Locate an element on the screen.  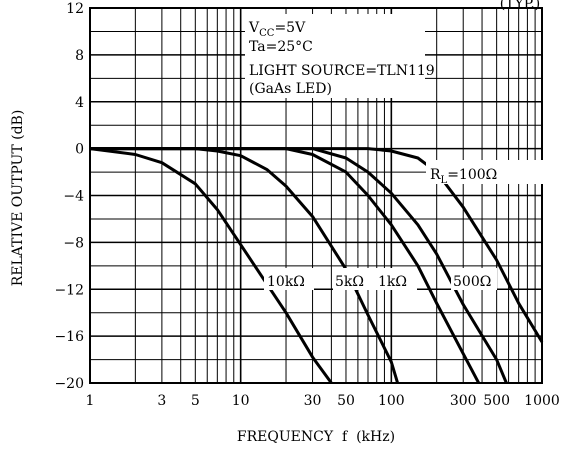
y-tick-label: 0 is located at coordinates (79, 150).